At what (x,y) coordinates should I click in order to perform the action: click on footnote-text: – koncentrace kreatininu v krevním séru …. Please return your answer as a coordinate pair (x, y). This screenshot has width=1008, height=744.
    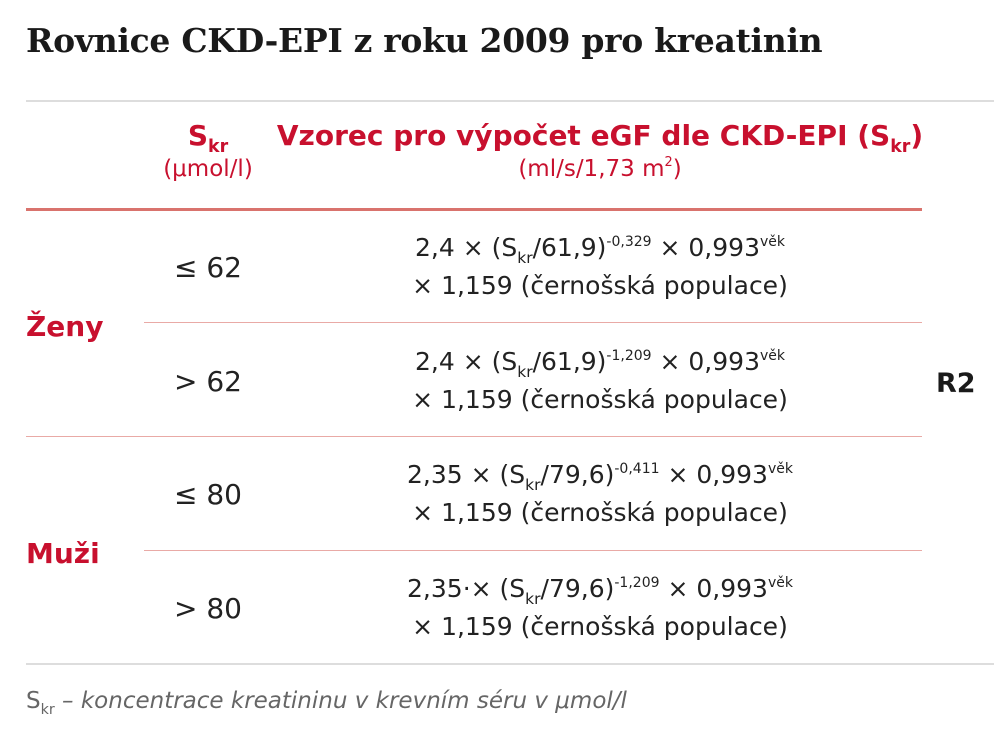
    Looking at the image, I should click on (340, 701).